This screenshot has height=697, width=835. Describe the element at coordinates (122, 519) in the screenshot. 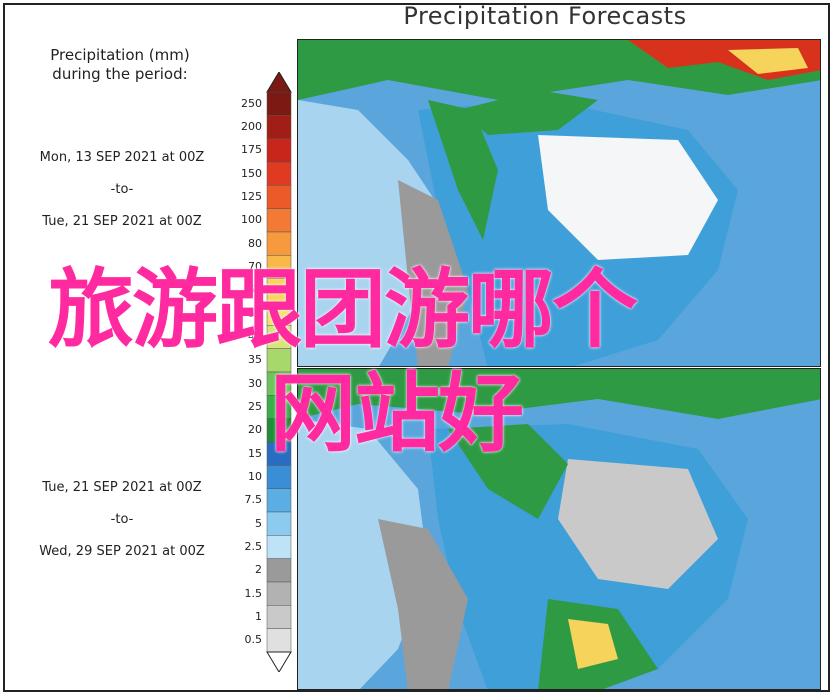

I see `period-2-sep: -to-` at that location.